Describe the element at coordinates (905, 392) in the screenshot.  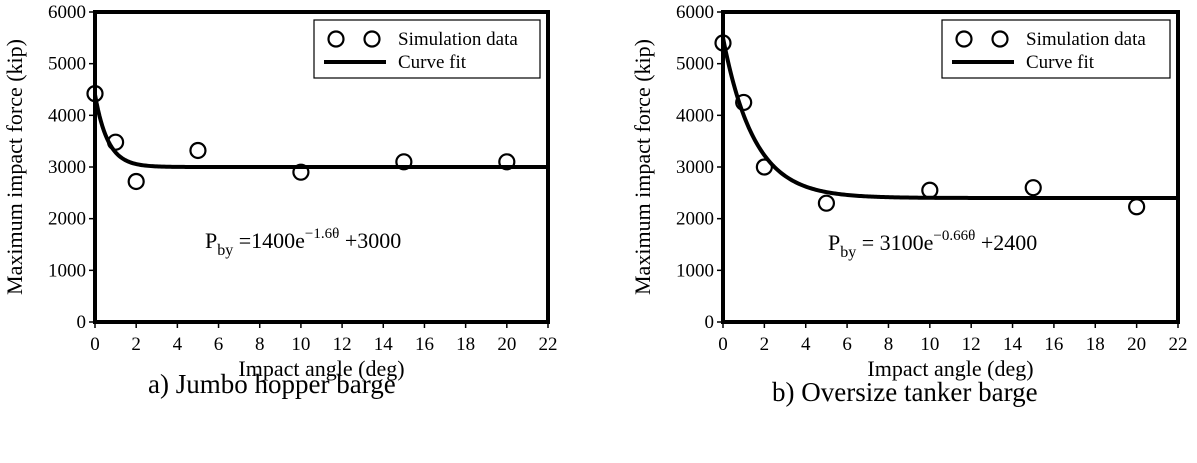
I see `panel-caption: b) Oversize tanker barge` at that location.